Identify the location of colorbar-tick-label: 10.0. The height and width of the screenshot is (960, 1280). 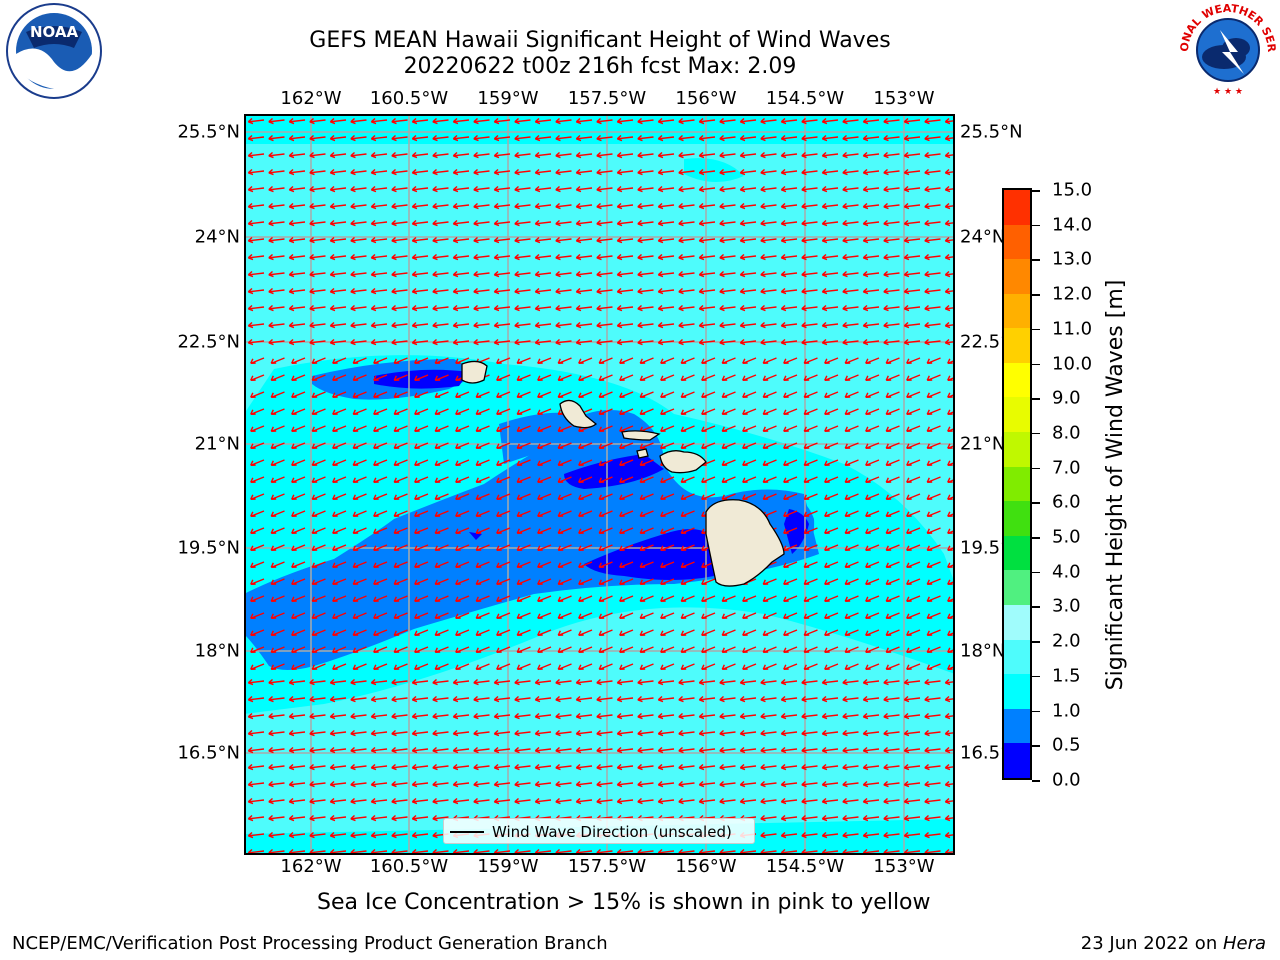
(1072, 364).